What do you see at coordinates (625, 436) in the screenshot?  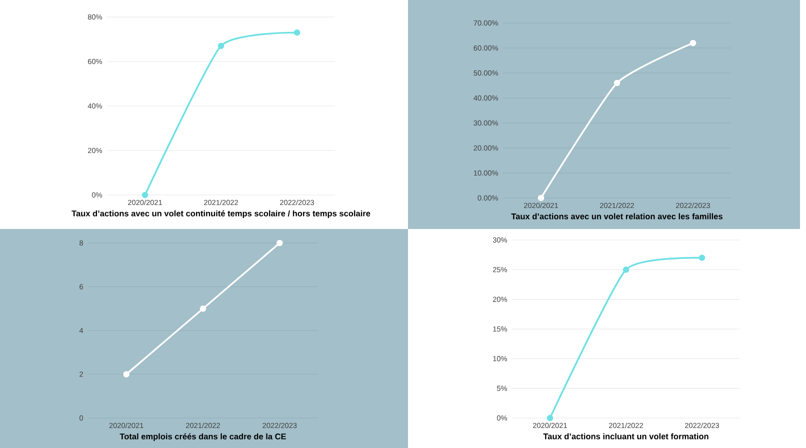 I see `x-axis-title: Taux d’actions incluant un volet formation` at bounding box center [625, 436].